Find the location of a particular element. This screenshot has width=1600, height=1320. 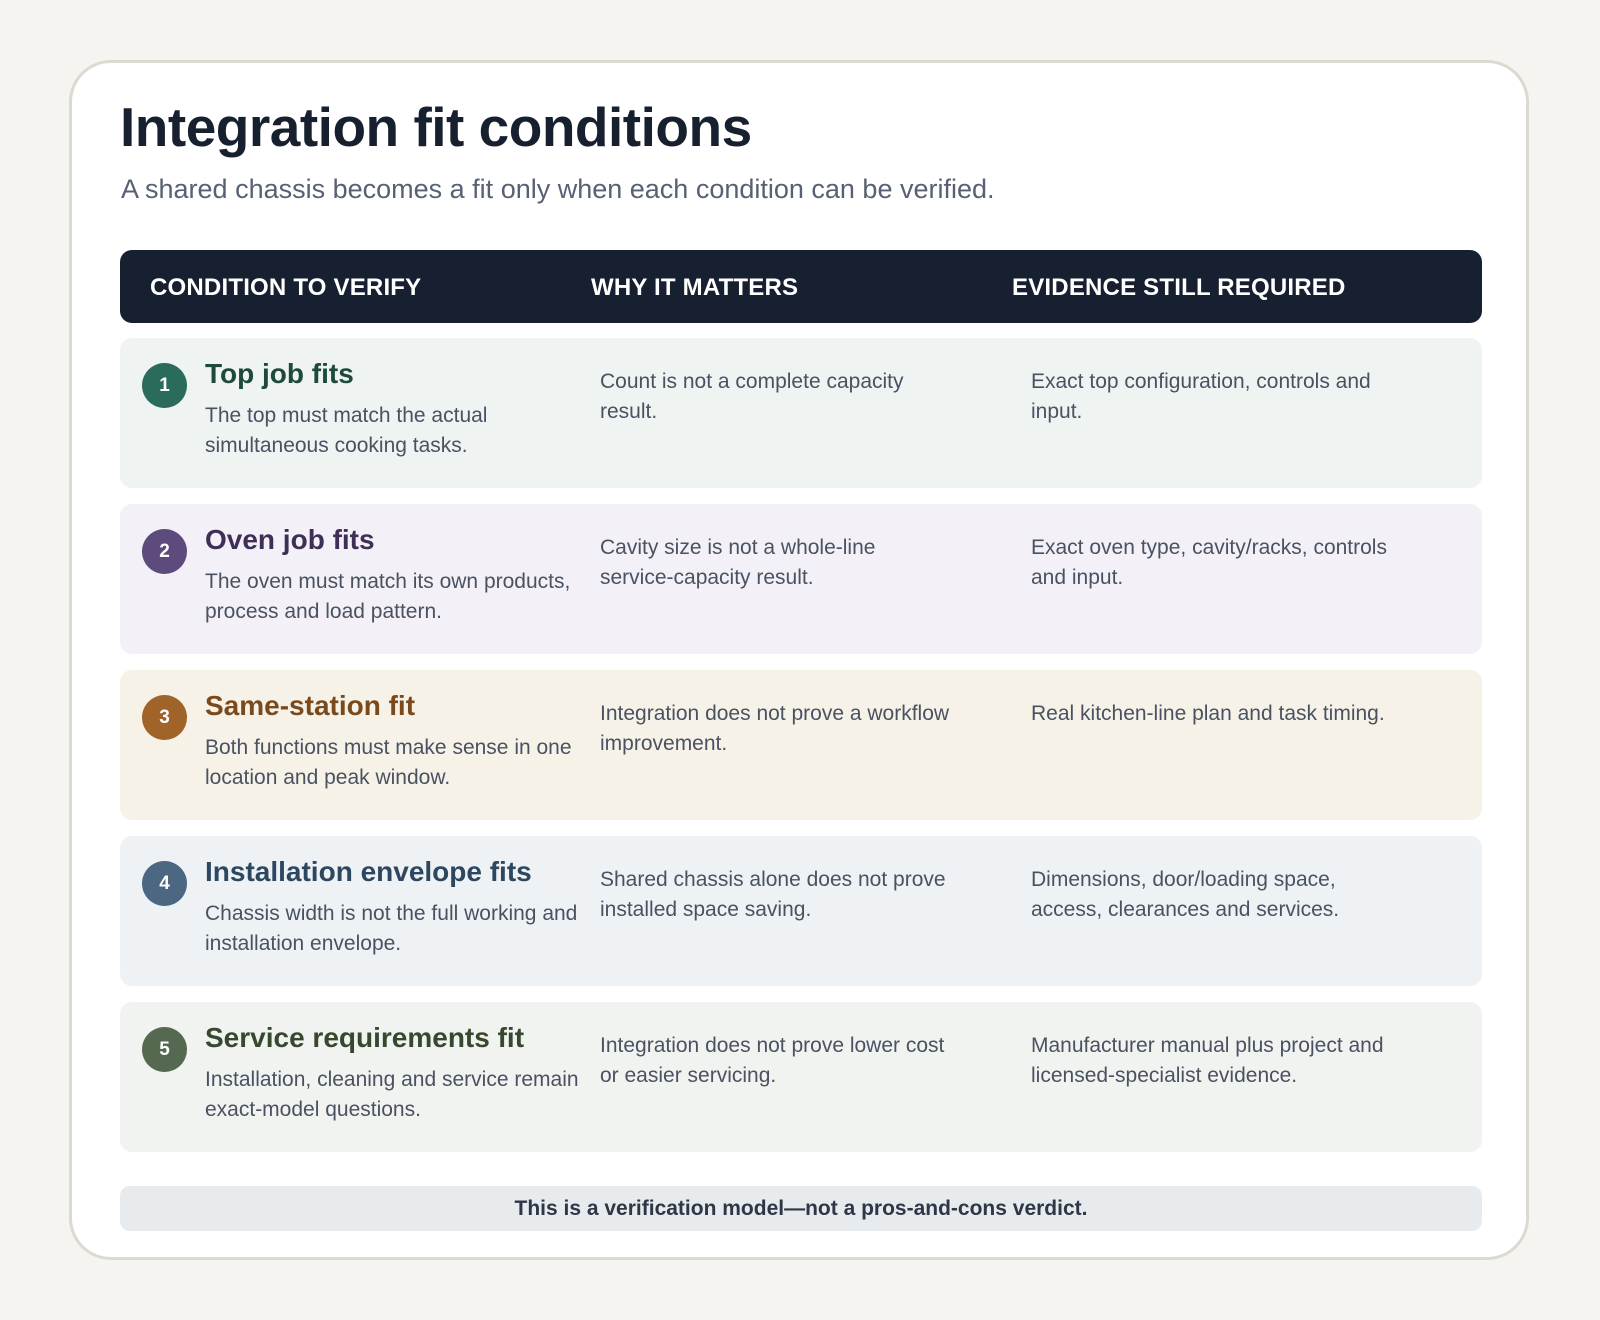

step-number-badge: 2 is located at coordinates (164, 551).